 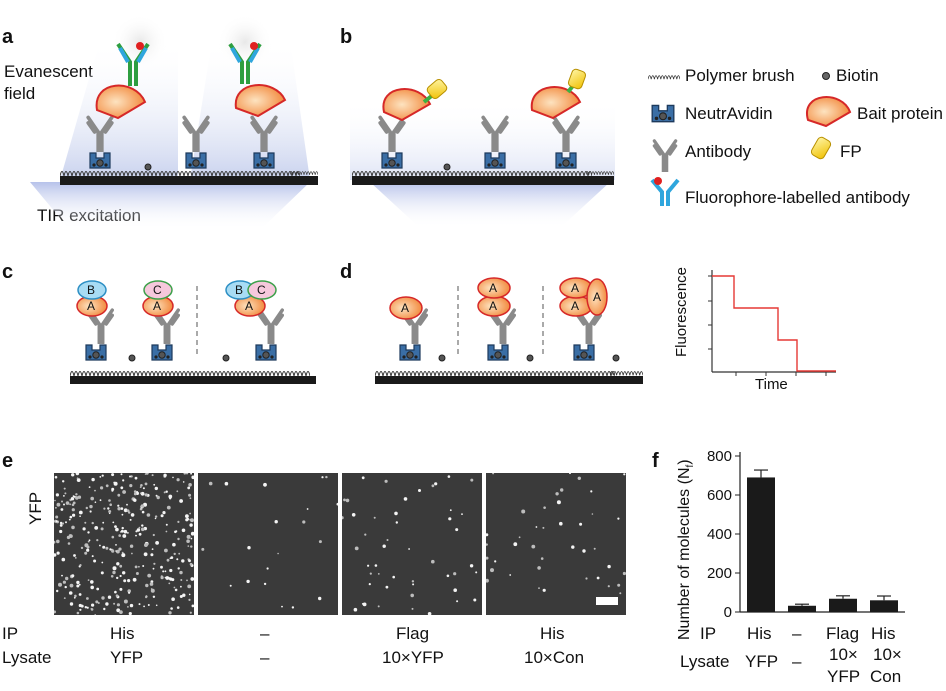 What do you see at coordinates (686, 549) in the screenshot?
I see `f-ylabel: Number of molecules (Nf)` at bounding box center [686, 549].